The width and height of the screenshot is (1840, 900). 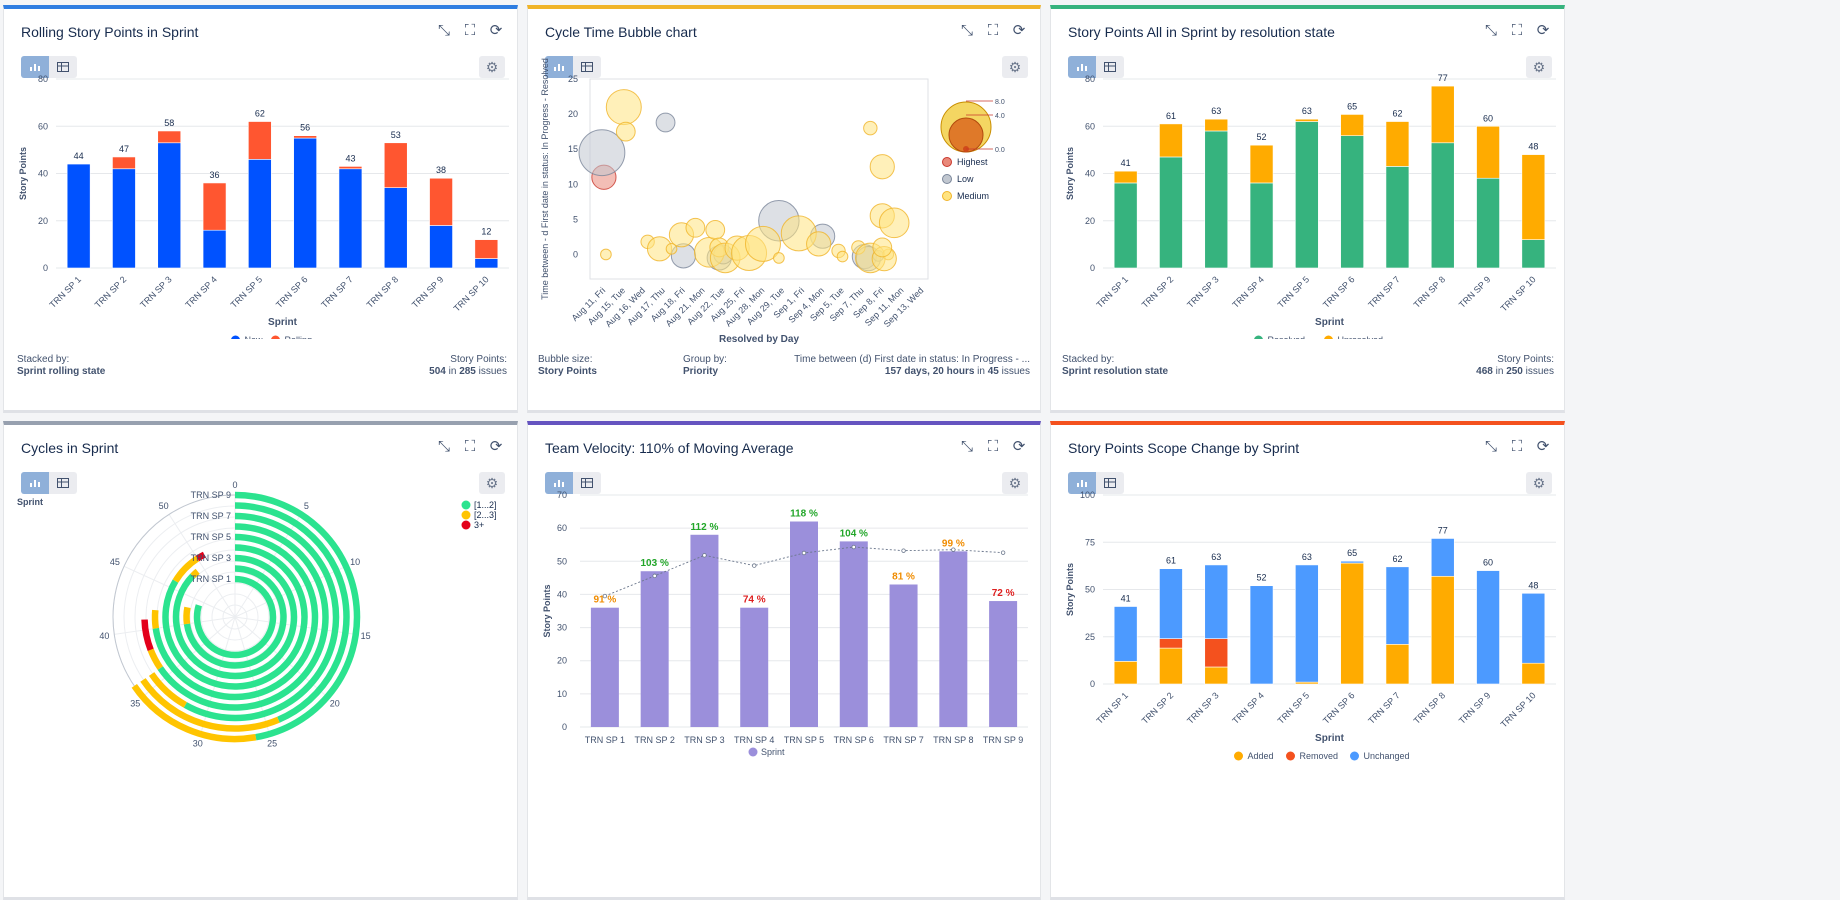 What do you see at coordinates (547, 610) in the screenshot?
I see `y-axis-label: Story Points` at bounding box center [547, 610].